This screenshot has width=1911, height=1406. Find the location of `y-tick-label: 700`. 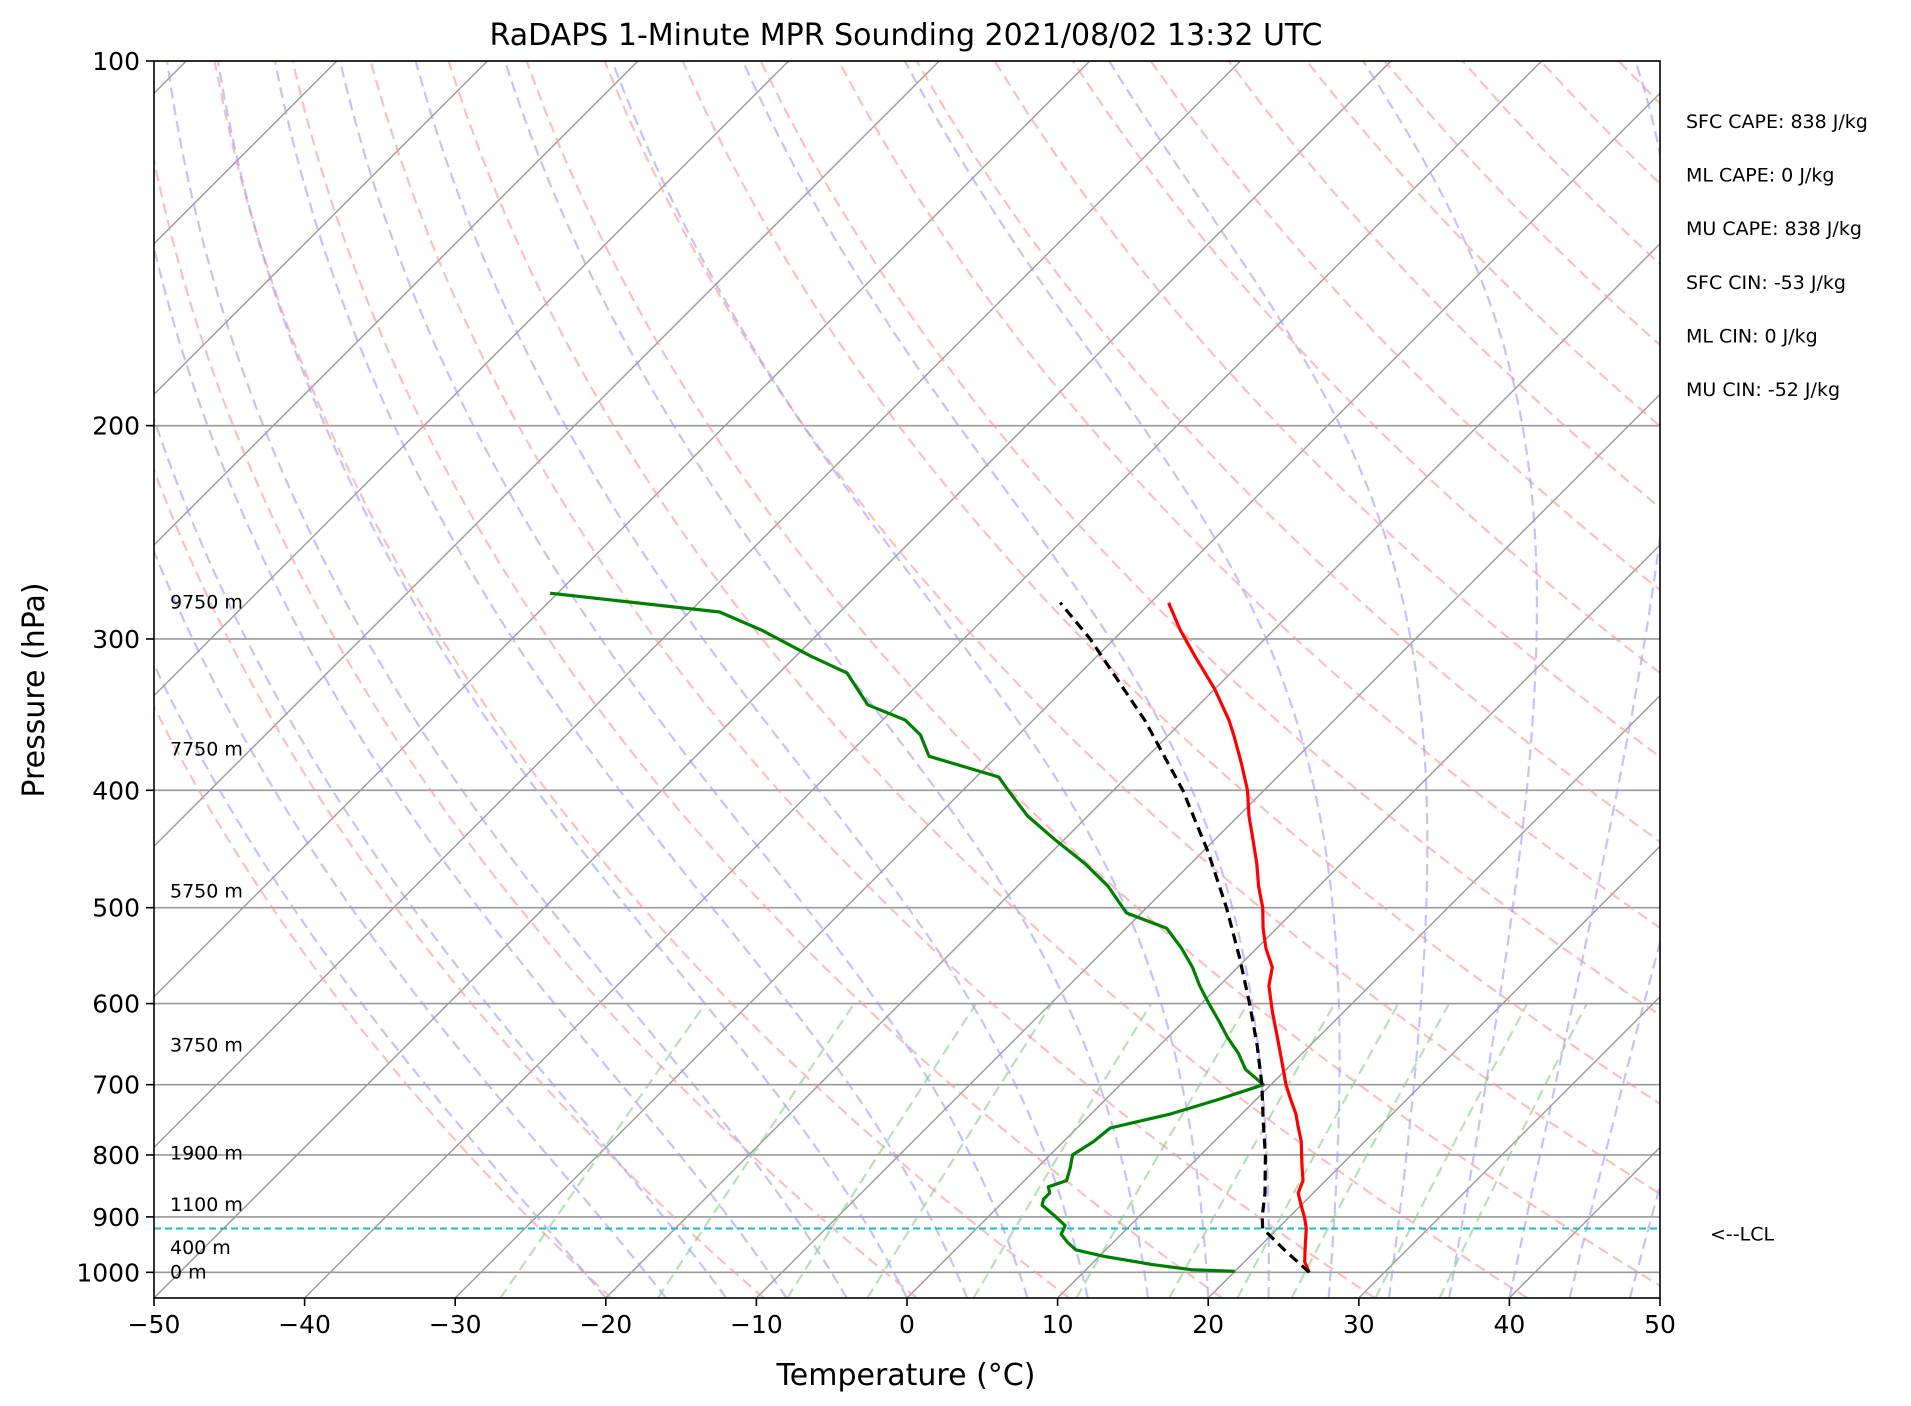

y-tick-label: 700 is located at coordinates (116, 1085).